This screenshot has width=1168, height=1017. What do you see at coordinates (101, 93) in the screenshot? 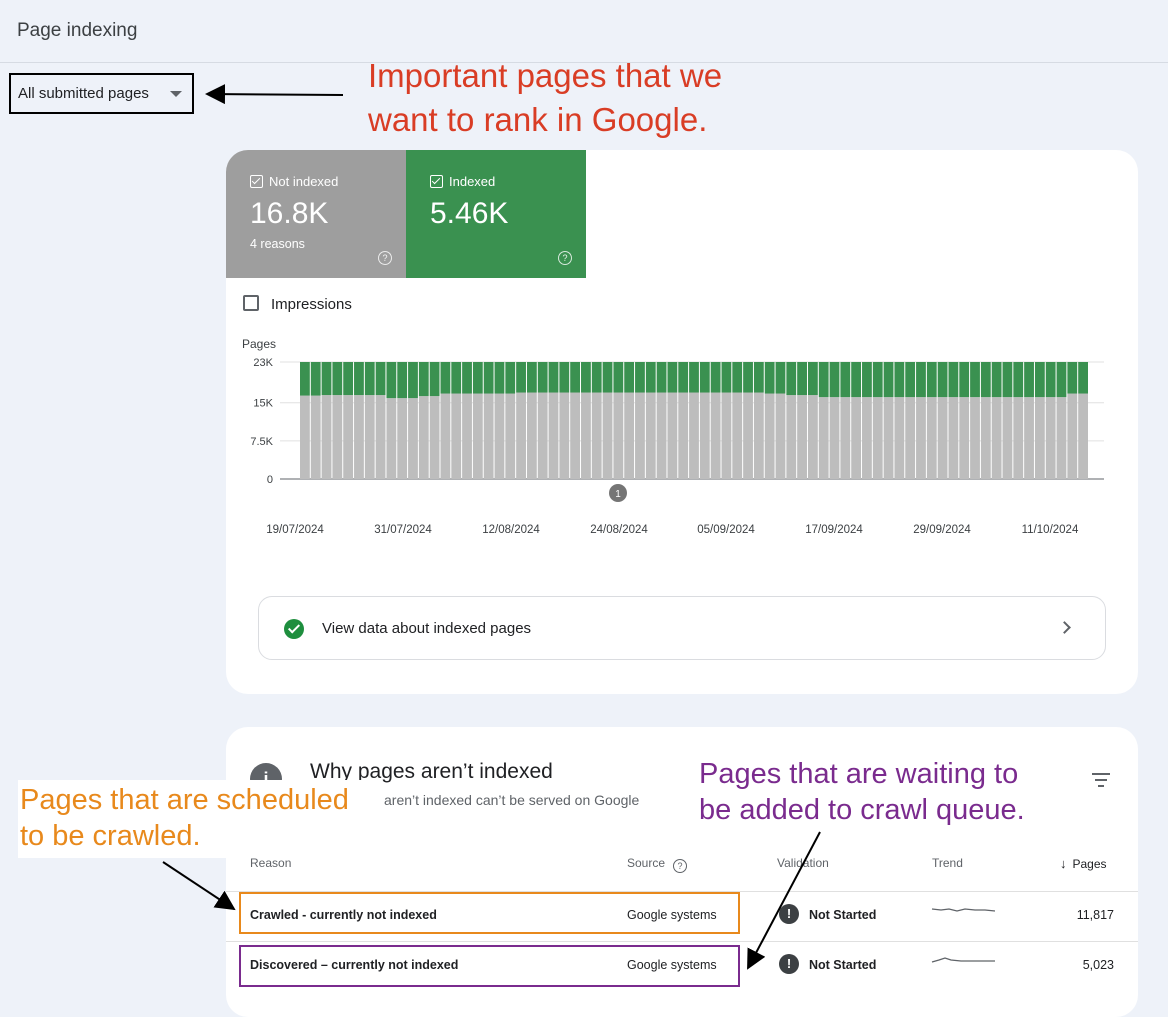
I see `submitted-pages-dropdown: All submitted pages` at bounding box center [101, 93].